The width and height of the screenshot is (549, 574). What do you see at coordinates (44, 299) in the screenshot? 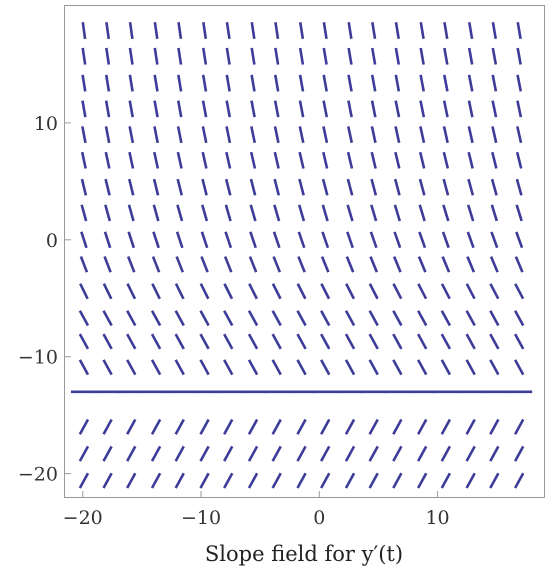
I see `y-axis-ticks: −20 −10 0 10` at bounding box center [44, 299].